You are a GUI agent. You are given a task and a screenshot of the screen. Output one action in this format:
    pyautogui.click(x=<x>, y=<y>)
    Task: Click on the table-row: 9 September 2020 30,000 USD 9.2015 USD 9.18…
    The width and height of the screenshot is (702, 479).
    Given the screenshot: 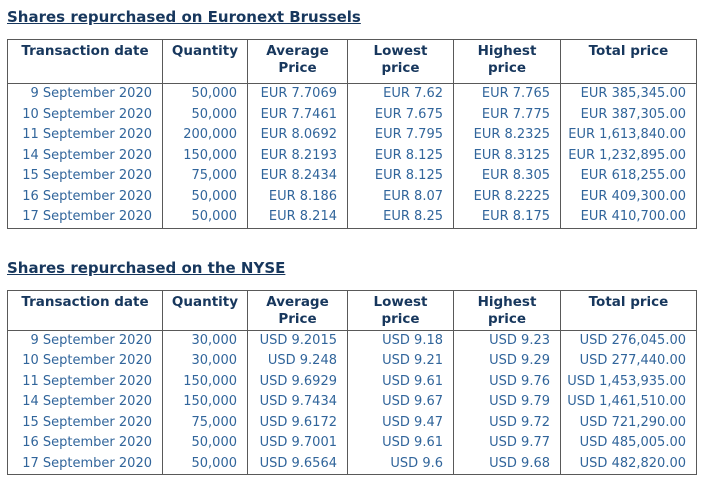 What is the action you would take?
    pyautogui.click(x=352, y=340)
    